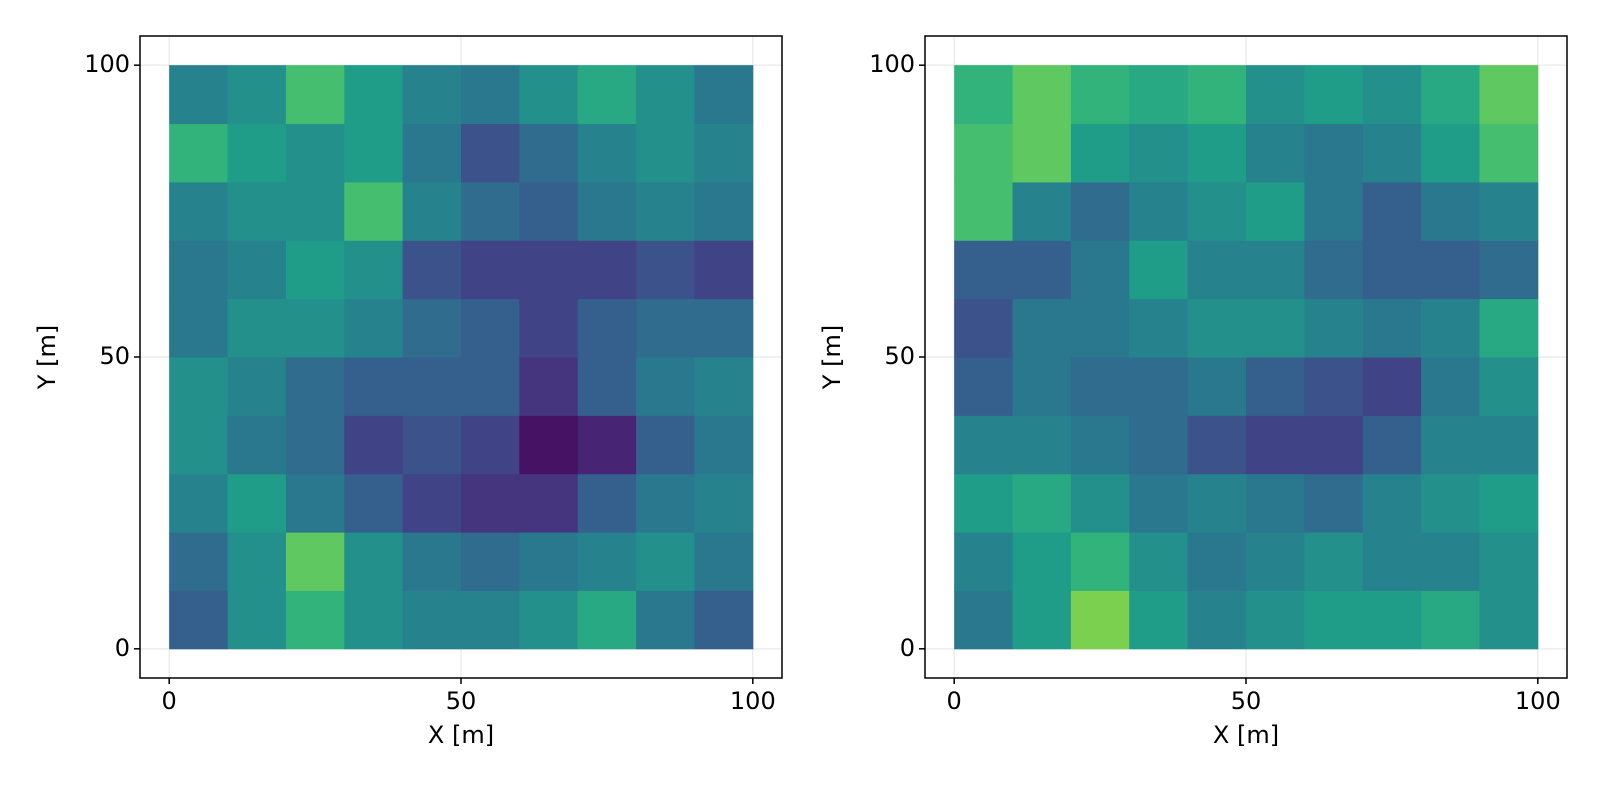 The image size is (1600, 800). What do you see at coordinates (114, 356) in the screenshot?
I see `y-tick-label: 50` at bounding box center [114, 356].